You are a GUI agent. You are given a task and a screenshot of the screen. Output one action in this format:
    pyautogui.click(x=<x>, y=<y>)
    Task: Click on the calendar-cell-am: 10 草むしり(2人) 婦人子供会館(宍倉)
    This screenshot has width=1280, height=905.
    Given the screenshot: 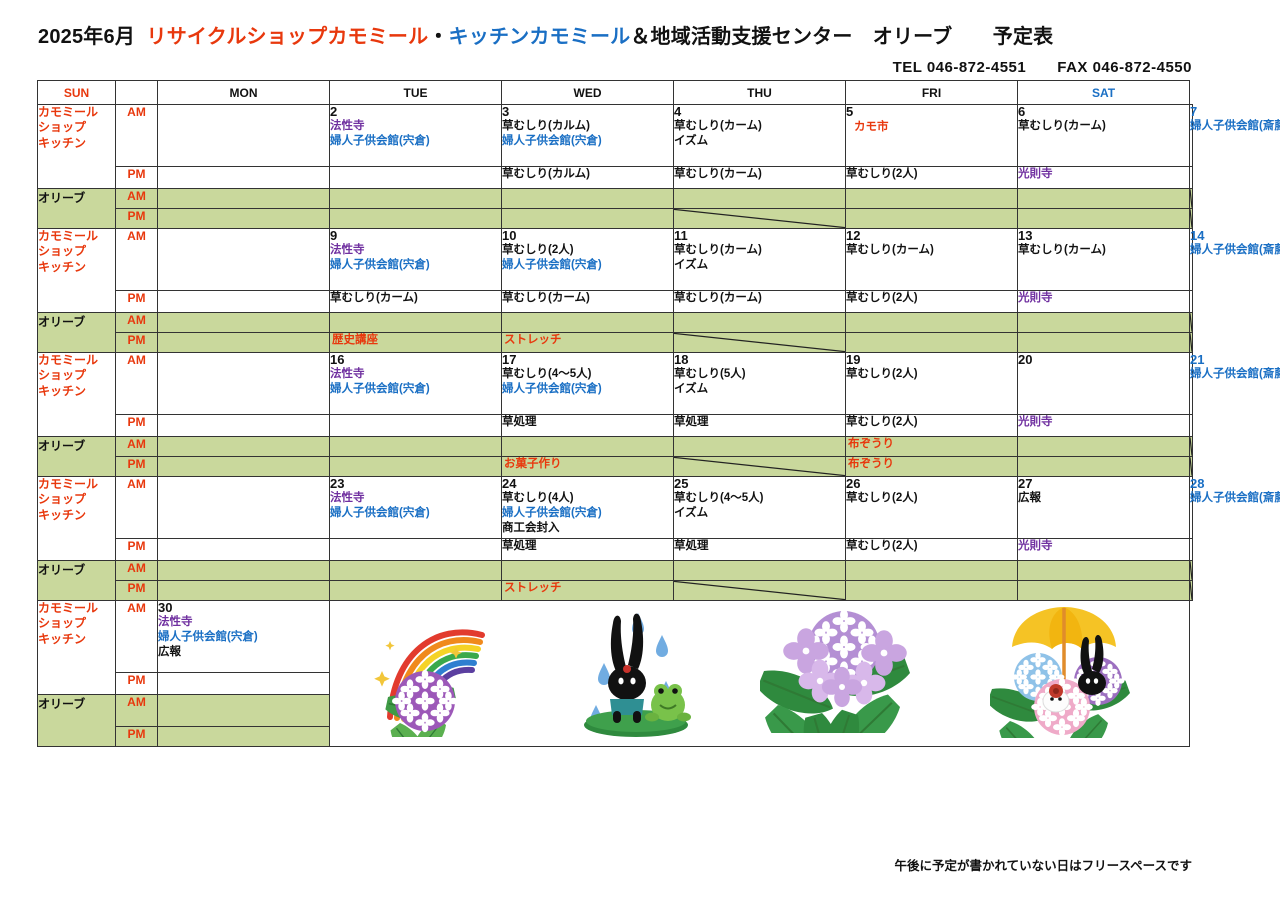 What is the action you would take?
    pyautogui.click(x=587, y=259)
    